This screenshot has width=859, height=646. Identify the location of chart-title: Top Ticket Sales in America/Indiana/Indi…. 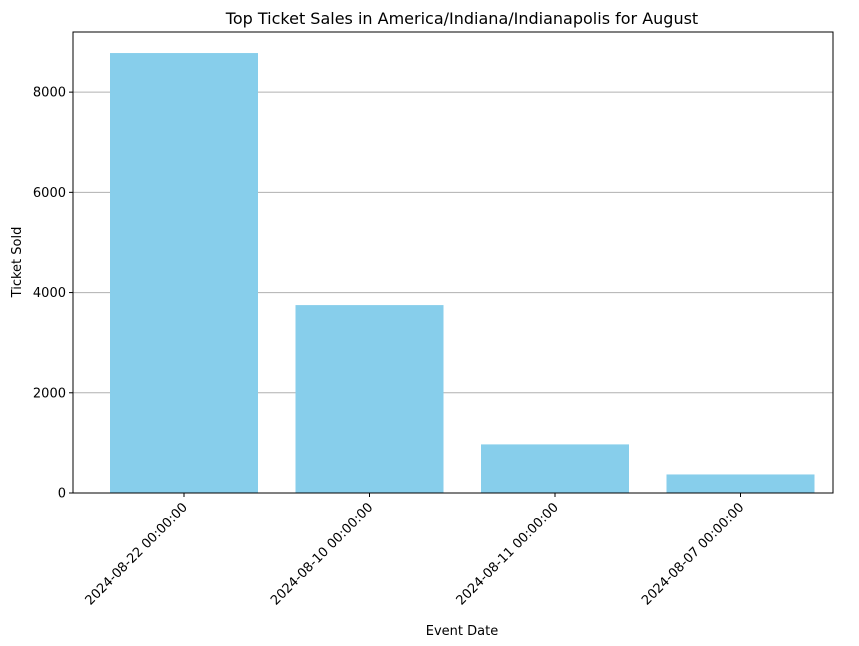
(461, 18).